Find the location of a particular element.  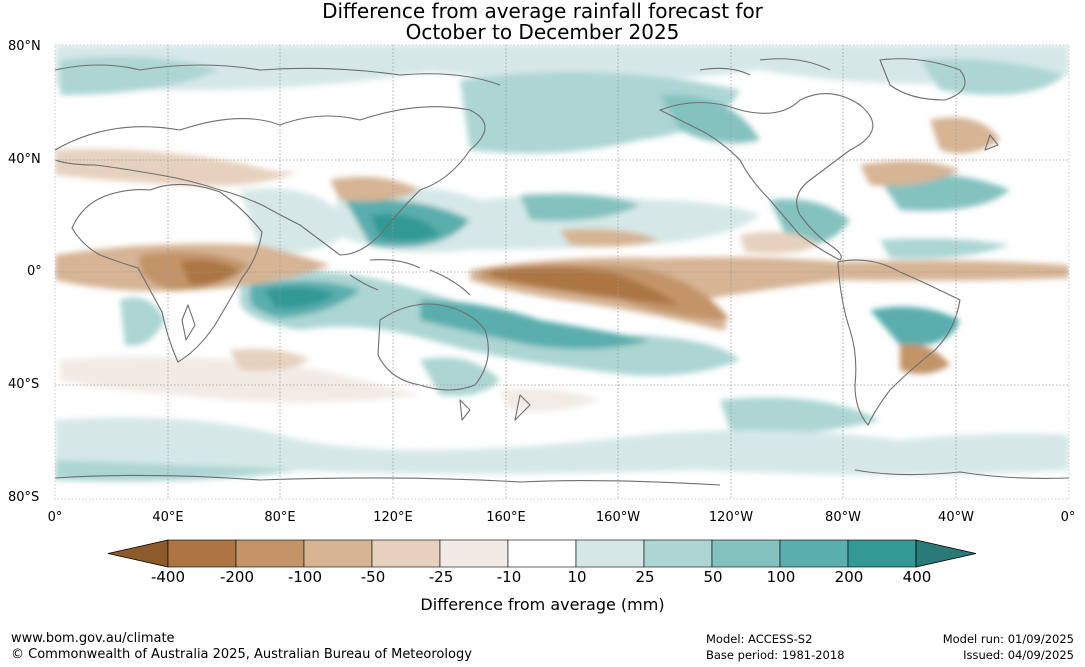

lon-label-160w: 160°W is located at coordinates (618, 517).